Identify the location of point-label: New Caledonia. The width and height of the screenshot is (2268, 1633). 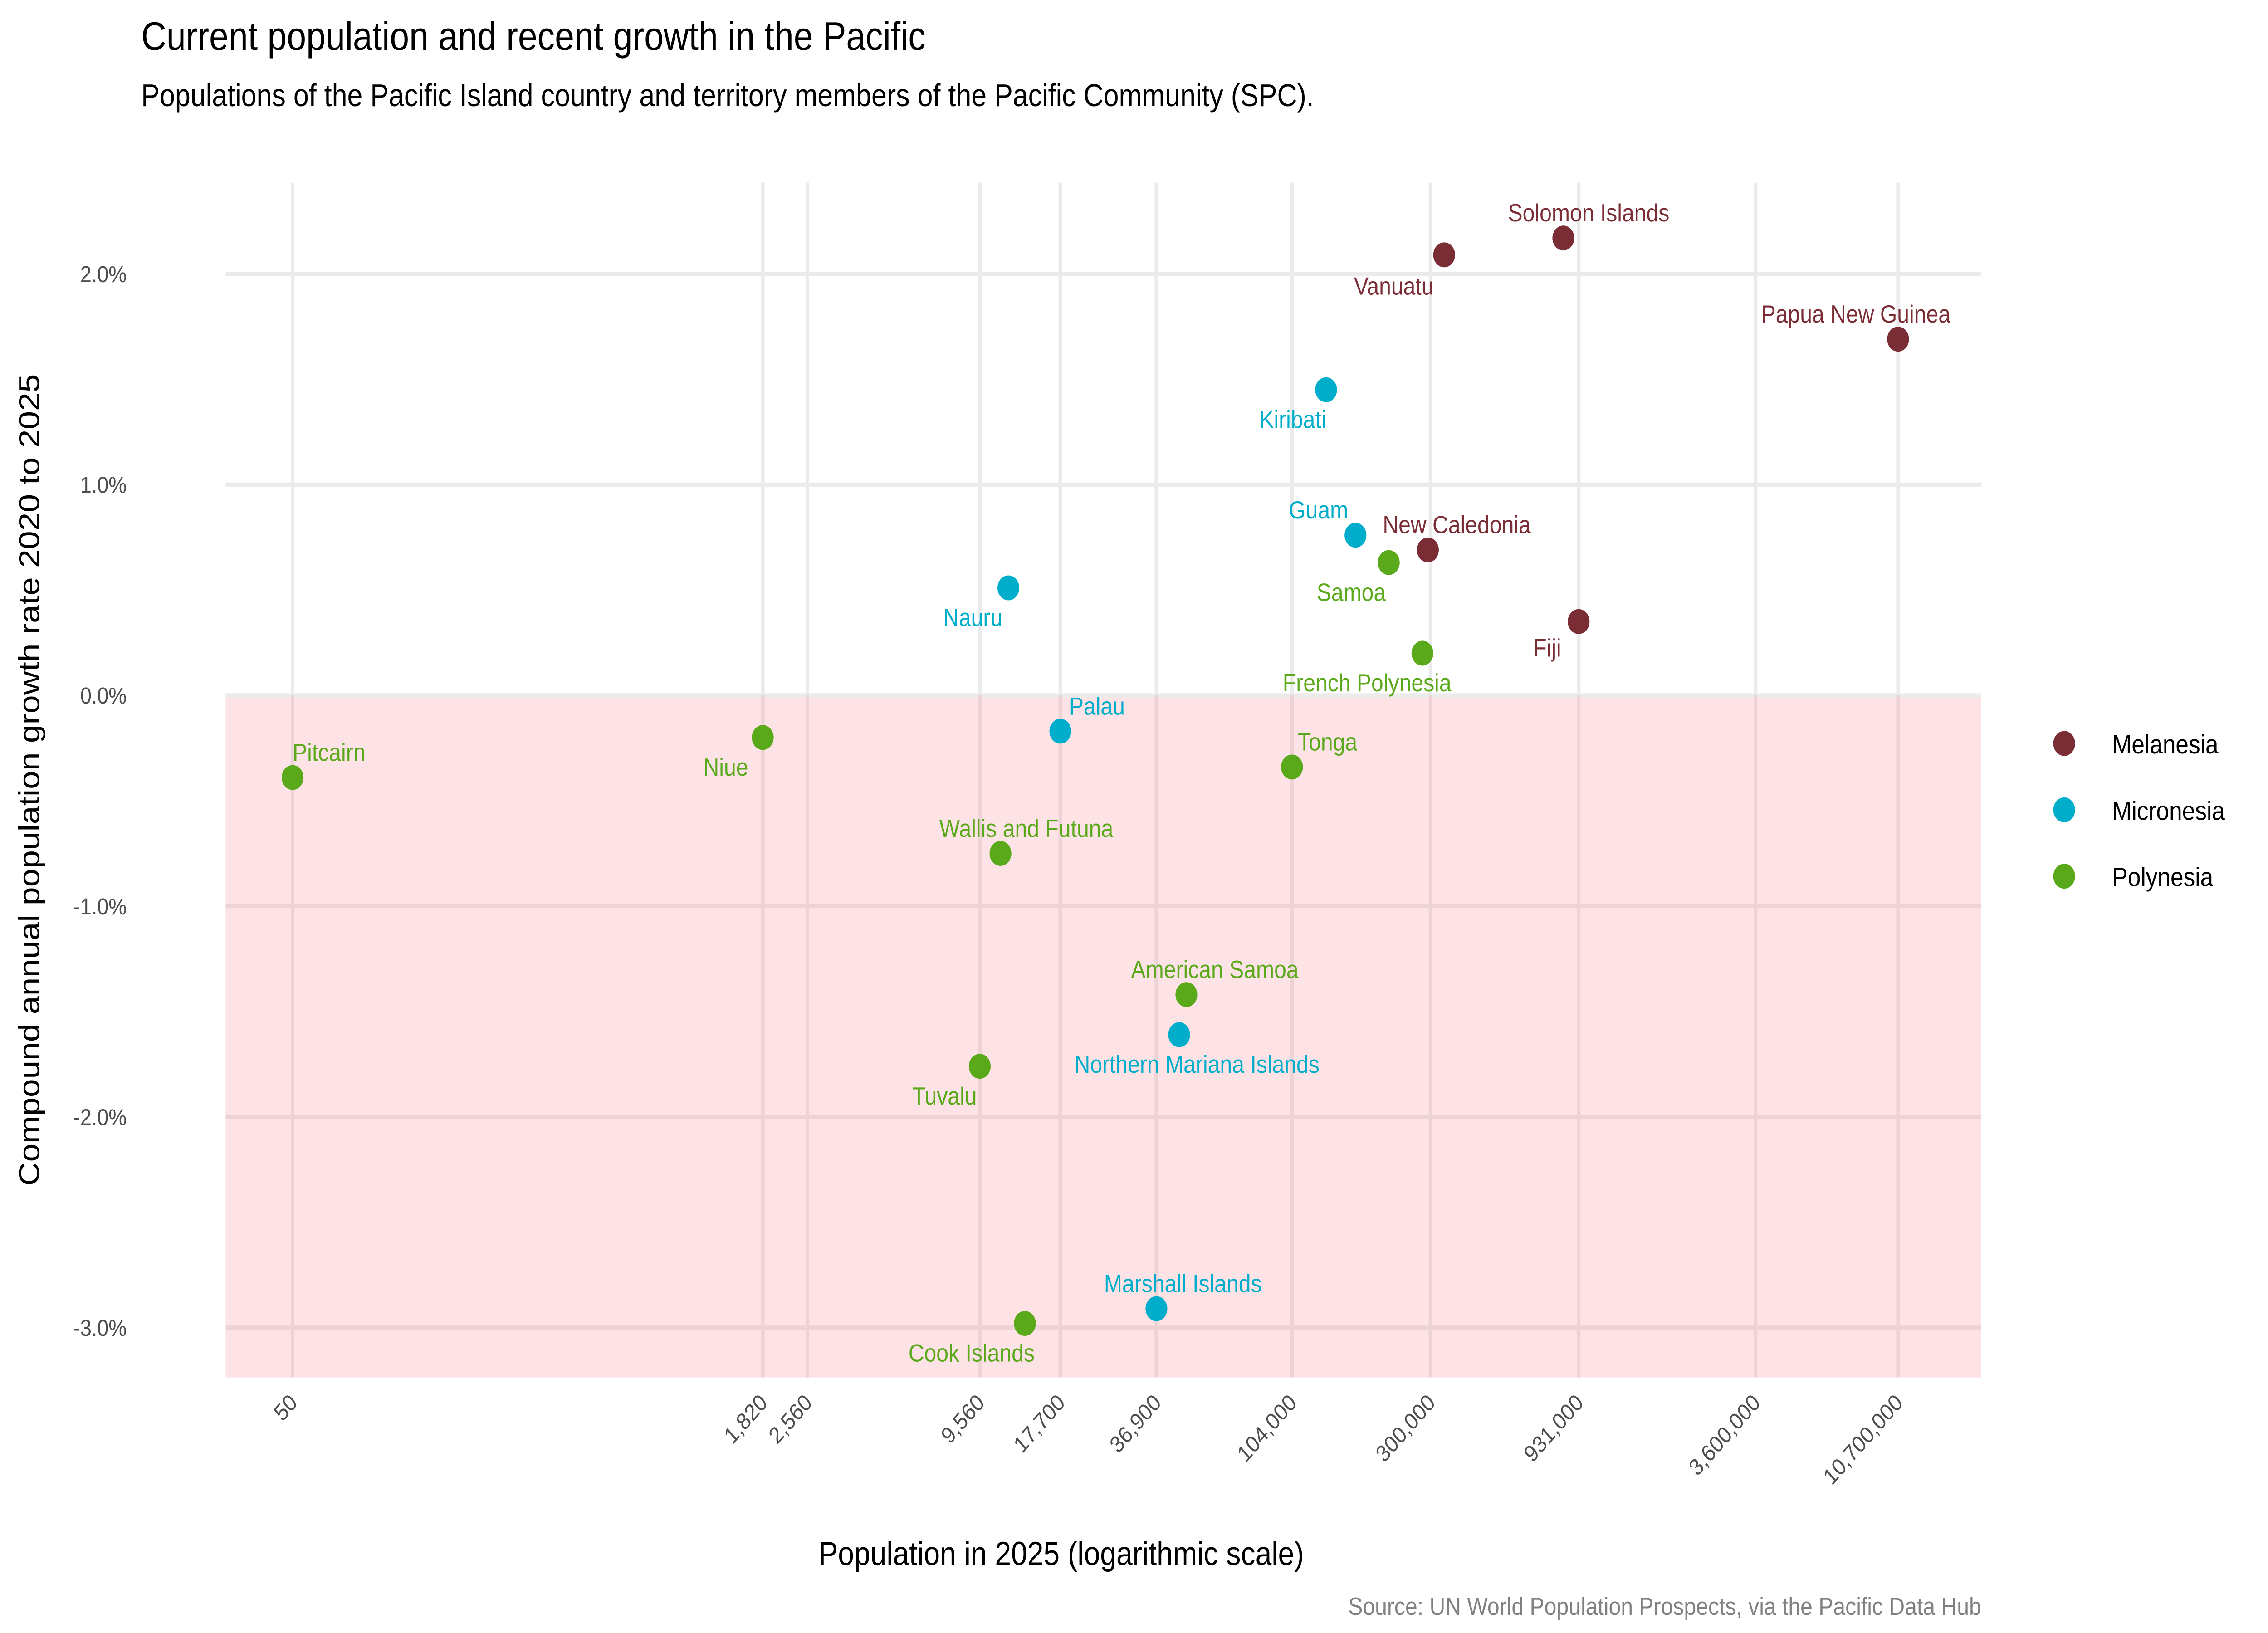
(1457, 525).